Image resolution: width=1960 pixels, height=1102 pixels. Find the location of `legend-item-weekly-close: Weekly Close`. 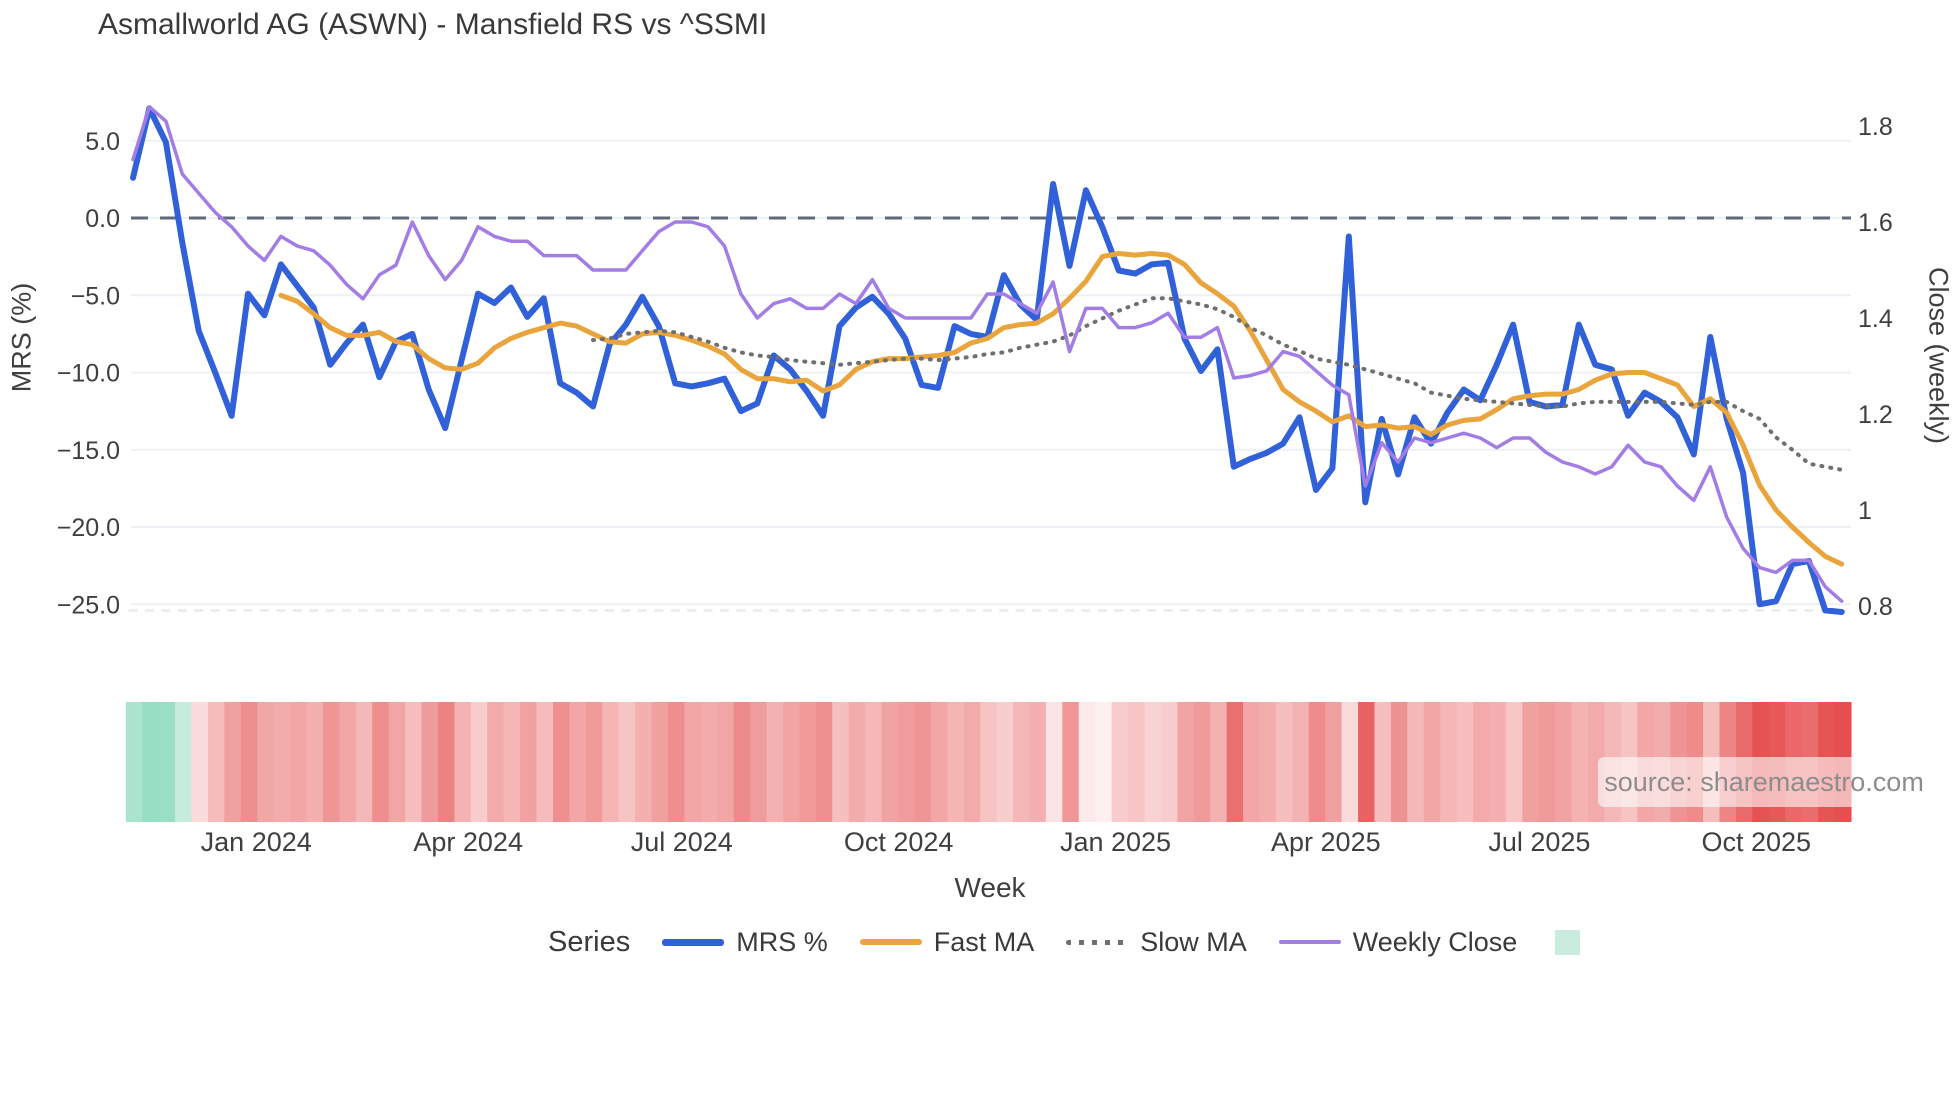

legend-item-weekly-close: Weekly Close is located at coordinates (1398, 942).